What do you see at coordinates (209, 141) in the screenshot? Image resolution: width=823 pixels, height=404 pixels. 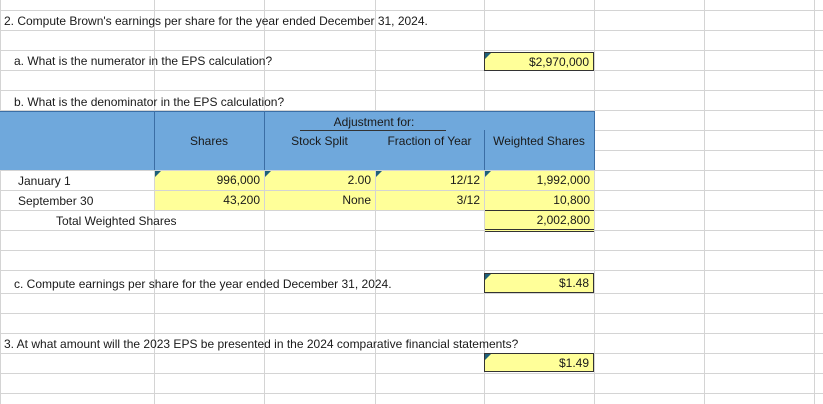 I see `shares-header: Shares` at bounding box center [209, 141].